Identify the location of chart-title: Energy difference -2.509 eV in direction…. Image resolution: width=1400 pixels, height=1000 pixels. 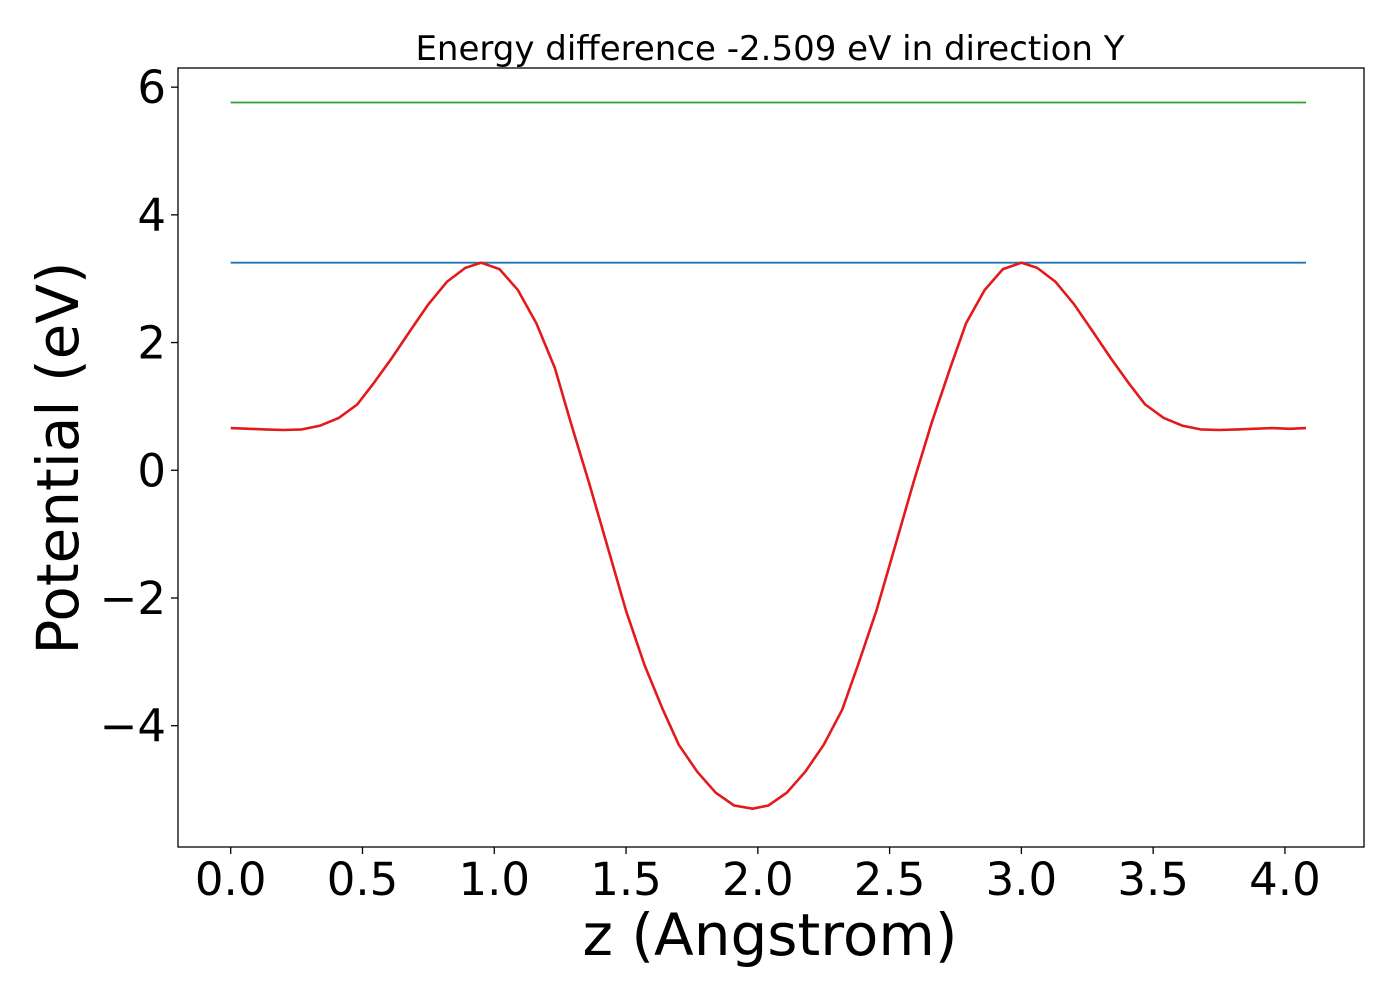
(769, 49).